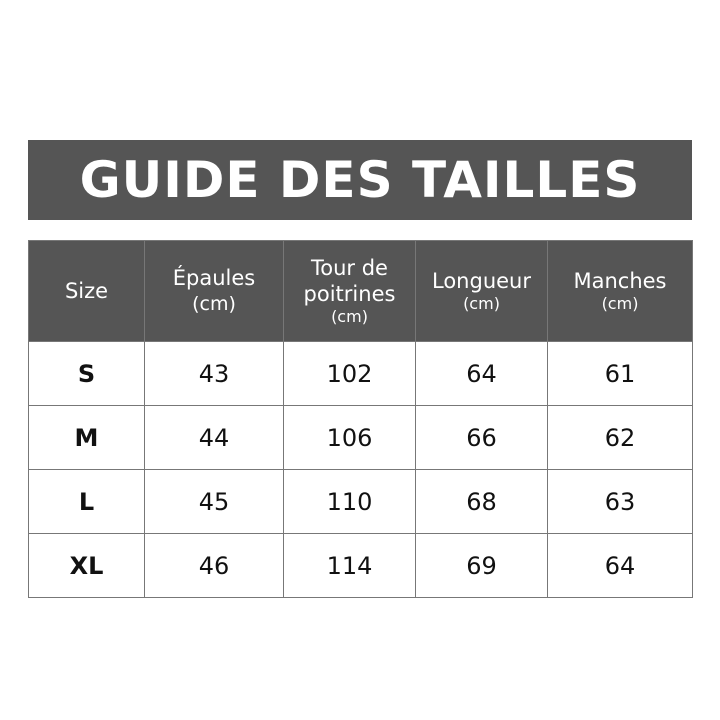 This screenshot has height=720, width=720. What do you see at coordinates (349, 437) in the screenshot?
I see `measurement-cell: 106` at bounding box center [349, 437].